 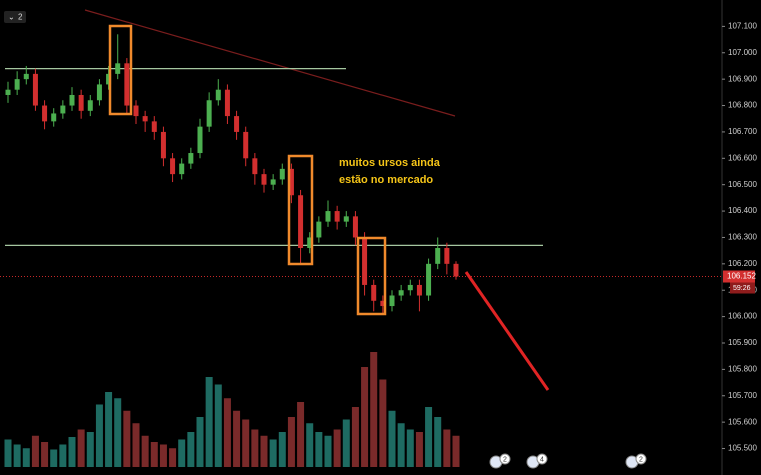 What do you see at coordinates (742, 316) in the screenshot?
I see `y-tick-label: 106.000` at bounding box center [742, 316].